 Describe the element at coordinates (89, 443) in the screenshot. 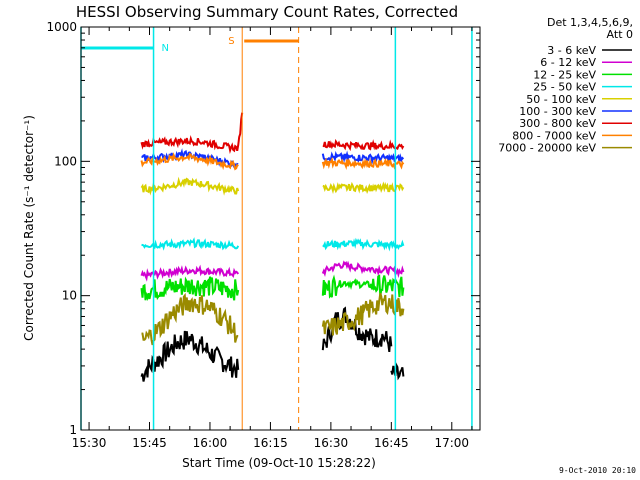

I see `x-tick-label: 15:30` at that location.